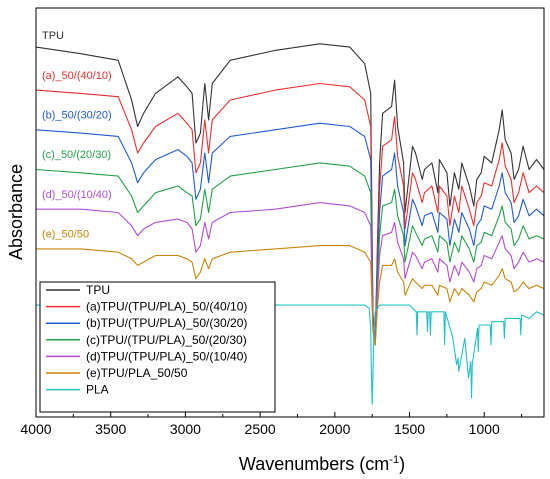 This screenshot has width=550, height=479. What do you see at coordinates (394, 460) in the screenshot?
I see `x-axis-label-superscript: -1` at bounding box center [394, 460].